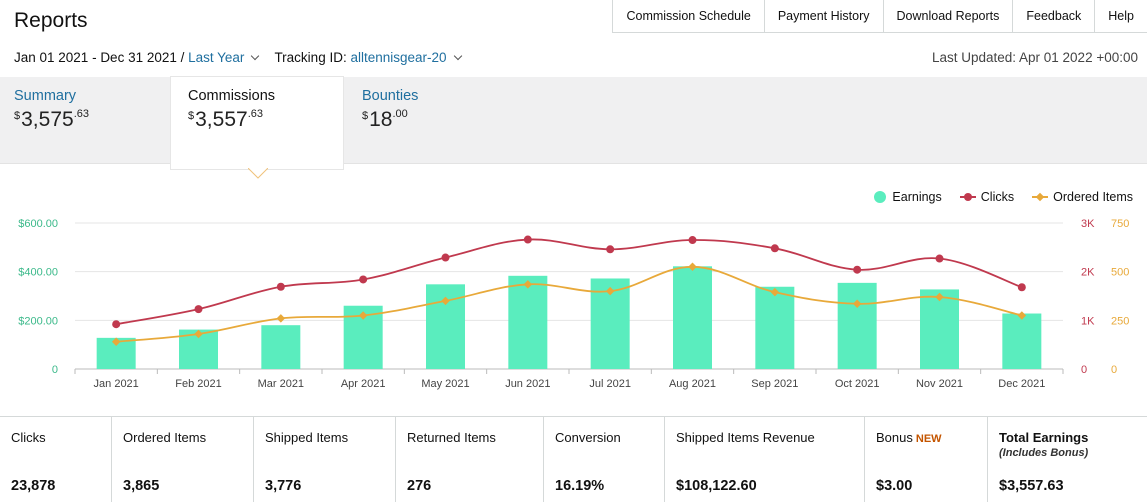 The width and height of the screenshot is (1147, 502). Describe the element at coordinates (281, 384) in the screenshot. I see `x-axis-label: Mar 2021` at that location.